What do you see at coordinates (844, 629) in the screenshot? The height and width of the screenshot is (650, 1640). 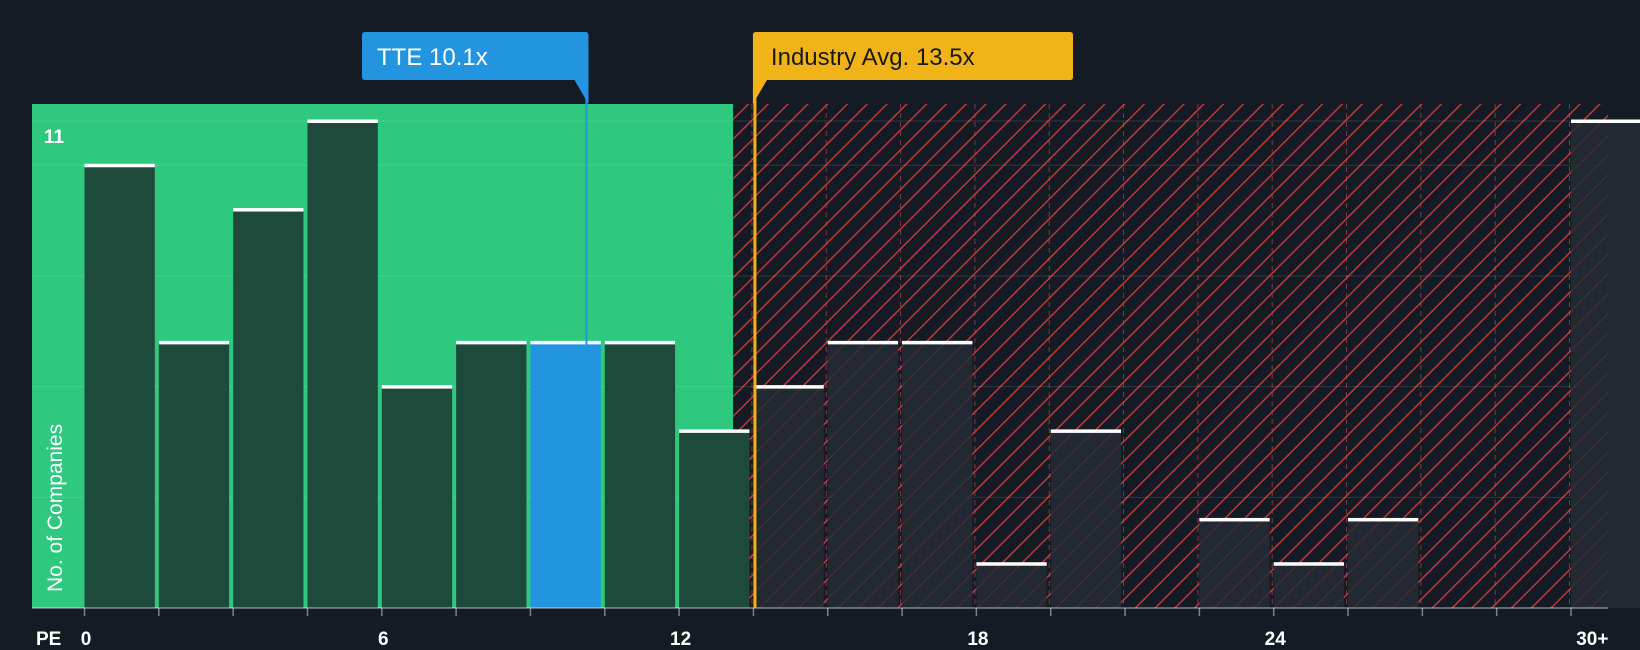 I see `x-axis-ticks: 0 6 12 18 24 30+` at bounding box center [844, 629].